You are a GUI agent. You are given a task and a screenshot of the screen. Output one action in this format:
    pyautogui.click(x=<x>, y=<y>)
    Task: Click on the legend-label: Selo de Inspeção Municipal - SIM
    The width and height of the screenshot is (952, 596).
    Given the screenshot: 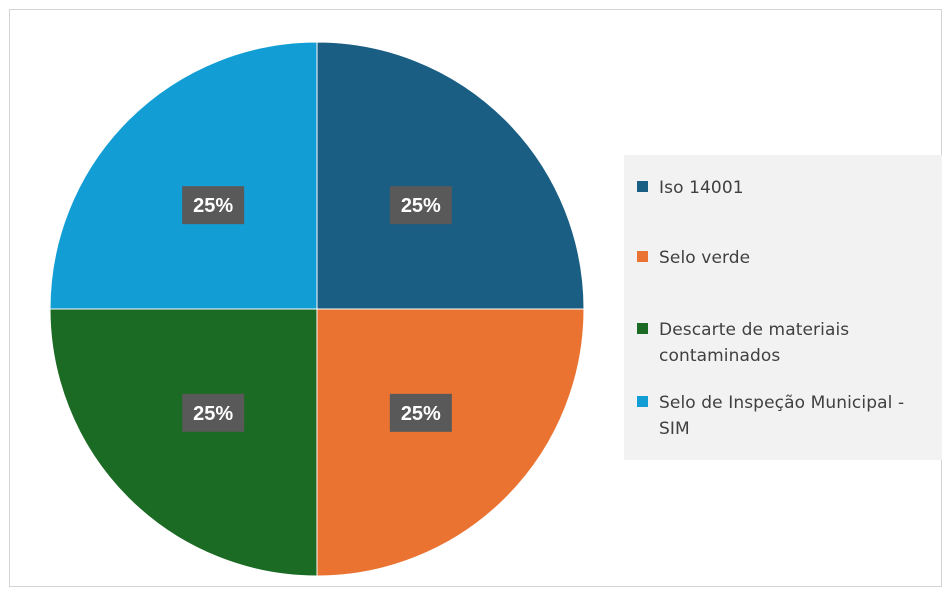 What is the action you would take?
    pyautogui.click(x=782, y=416)
    